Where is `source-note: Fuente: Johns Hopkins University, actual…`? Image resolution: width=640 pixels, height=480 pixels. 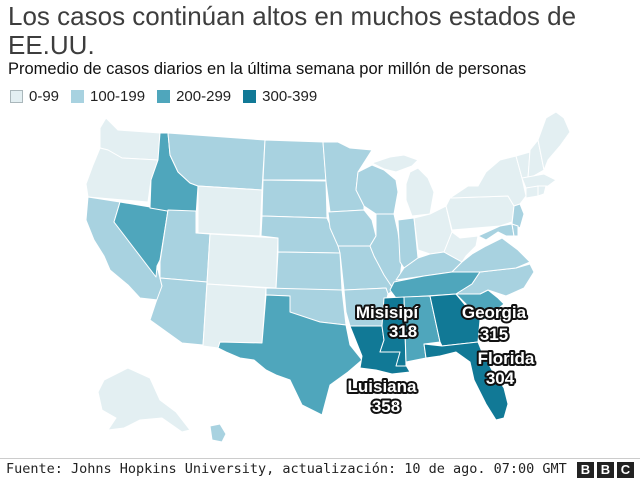
source-note: Fuente: Johns Hopkins University, actual… is located at coordinates (286, 469).